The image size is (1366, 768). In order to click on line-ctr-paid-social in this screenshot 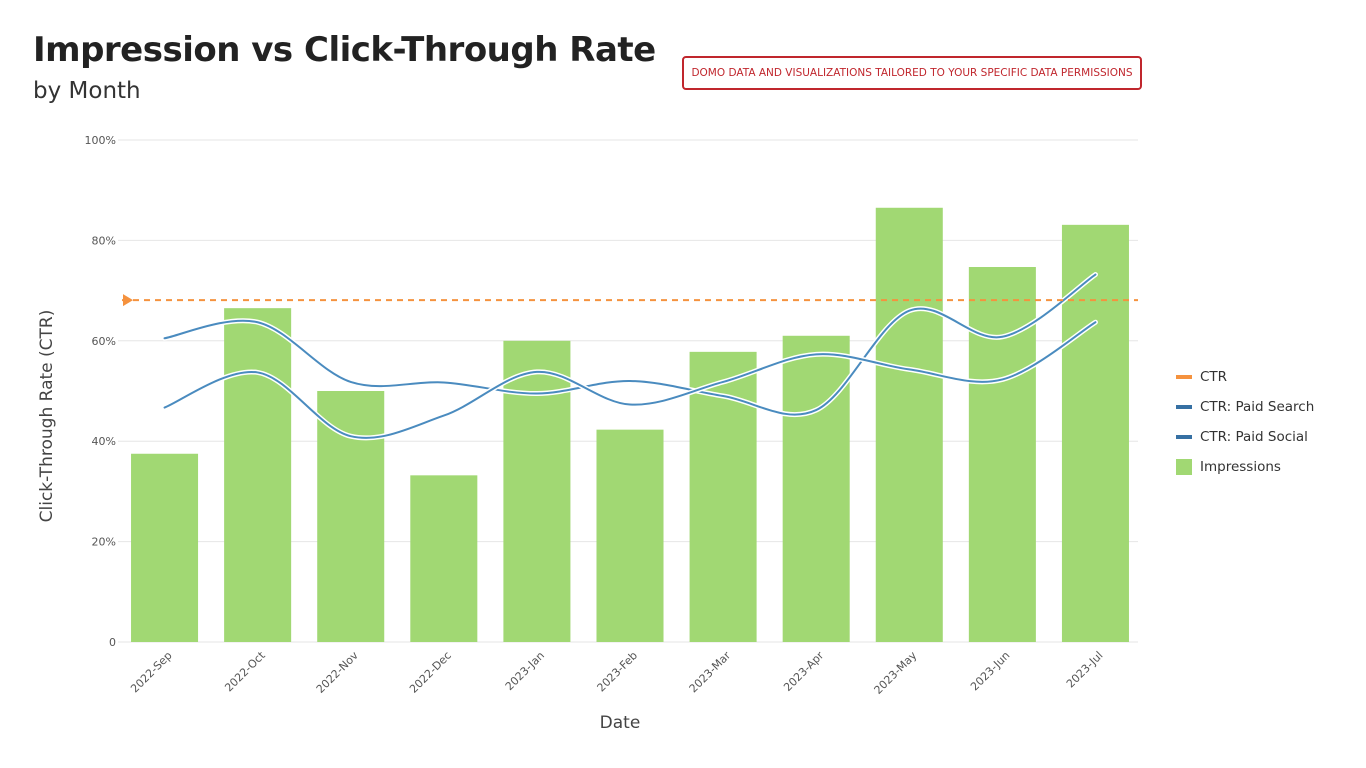, I will do `click(630, 380)`.